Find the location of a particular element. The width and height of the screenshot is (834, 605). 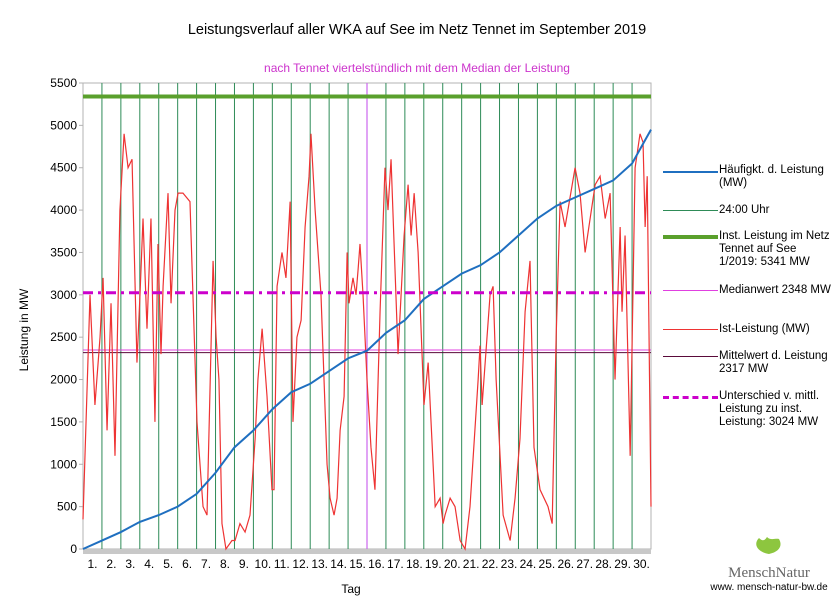

x-tick-label: 3. is located at coordinates (130, 564).